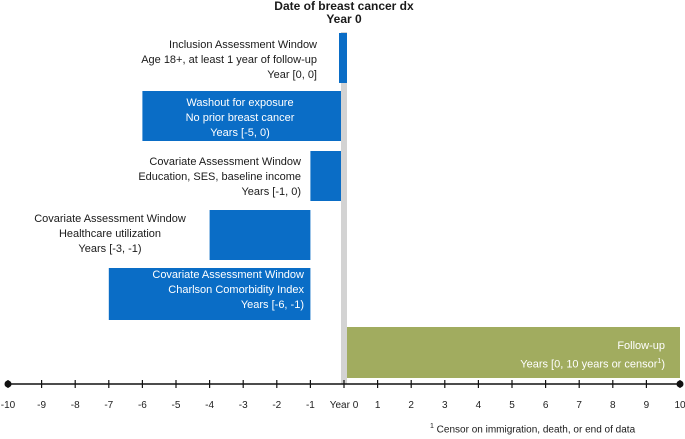  What do you see at coordinates (276, 405) in the screenshot?
I see `axis-tick-label: -2` at bounding box center [276, 405].